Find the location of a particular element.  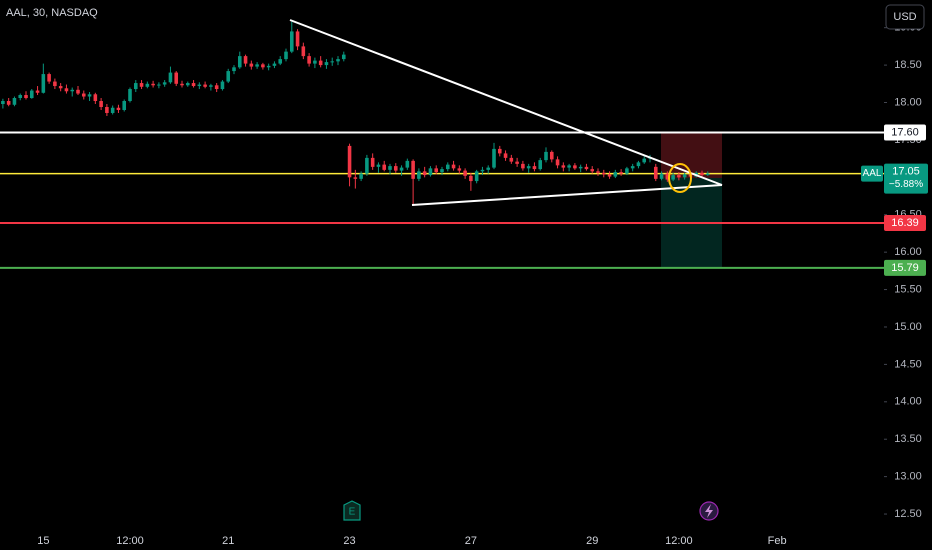

y-tick-label: 18.00 is located at coordinates (908, 102).